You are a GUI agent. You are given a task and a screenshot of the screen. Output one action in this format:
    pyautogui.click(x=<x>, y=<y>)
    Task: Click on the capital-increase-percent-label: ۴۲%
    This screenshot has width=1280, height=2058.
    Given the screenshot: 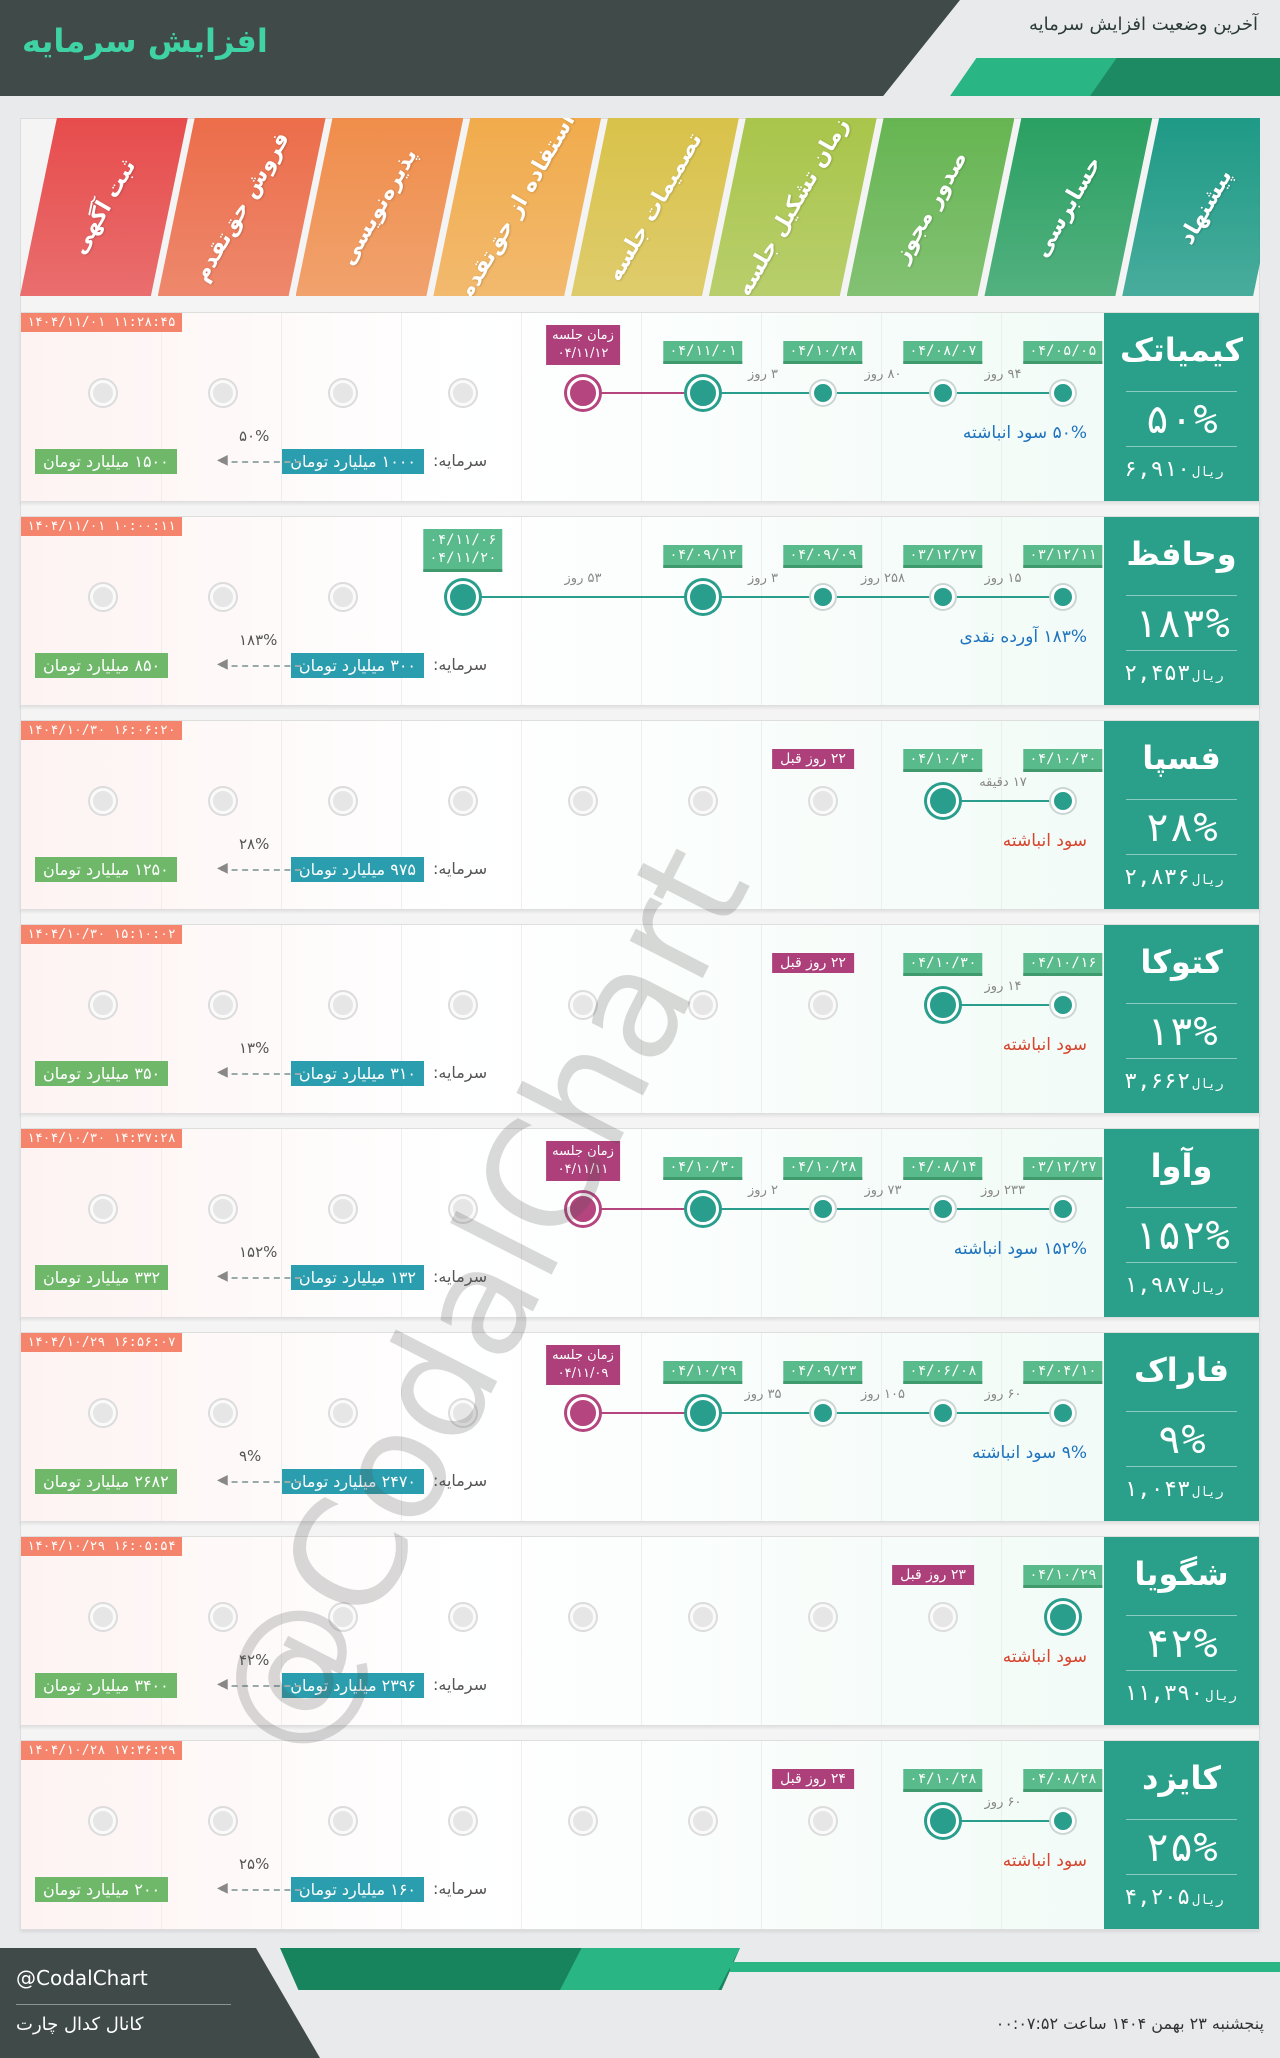 What is the action you would take?
    pyautogui.click(x=254, y=1660)
    